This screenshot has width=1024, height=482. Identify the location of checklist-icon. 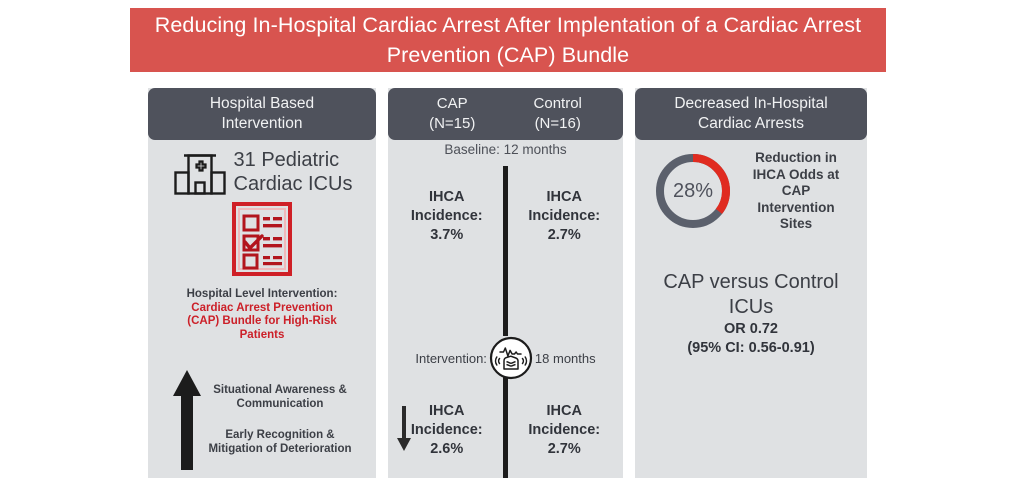
(262, 239).